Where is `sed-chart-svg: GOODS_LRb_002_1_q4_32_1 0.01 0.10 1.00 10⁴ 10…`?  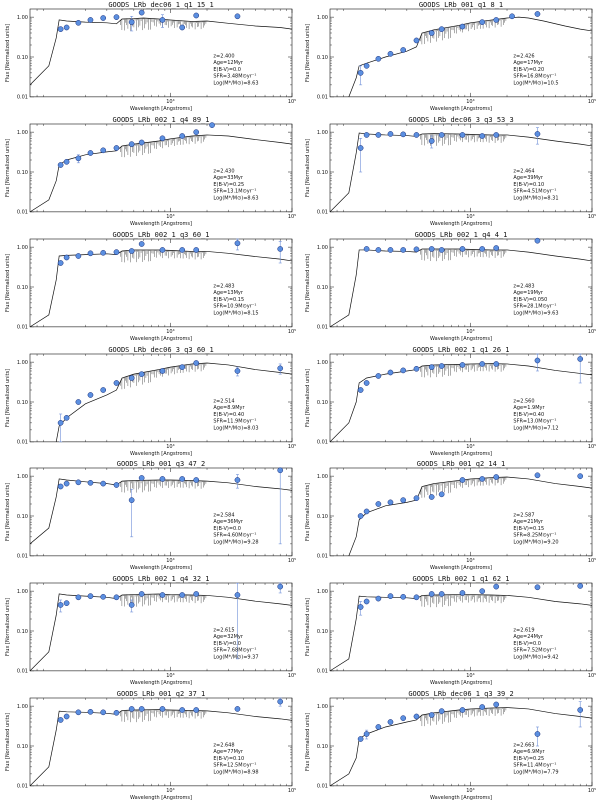 sed-chart-svg: GOODS_LRb_002_1_q4_32_1 0.01 0.10 1.00 10⁴ 10… is located at coordinates (150, 630).